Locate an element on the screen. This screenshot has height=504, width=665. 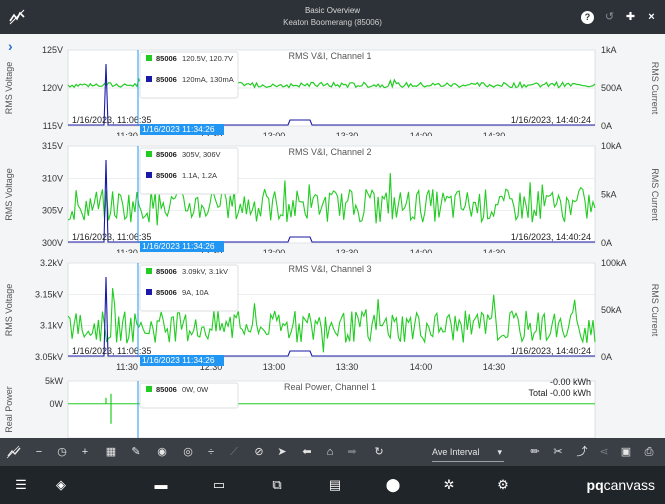
y-tick-label: 315V is located at coordinates (52, 146).